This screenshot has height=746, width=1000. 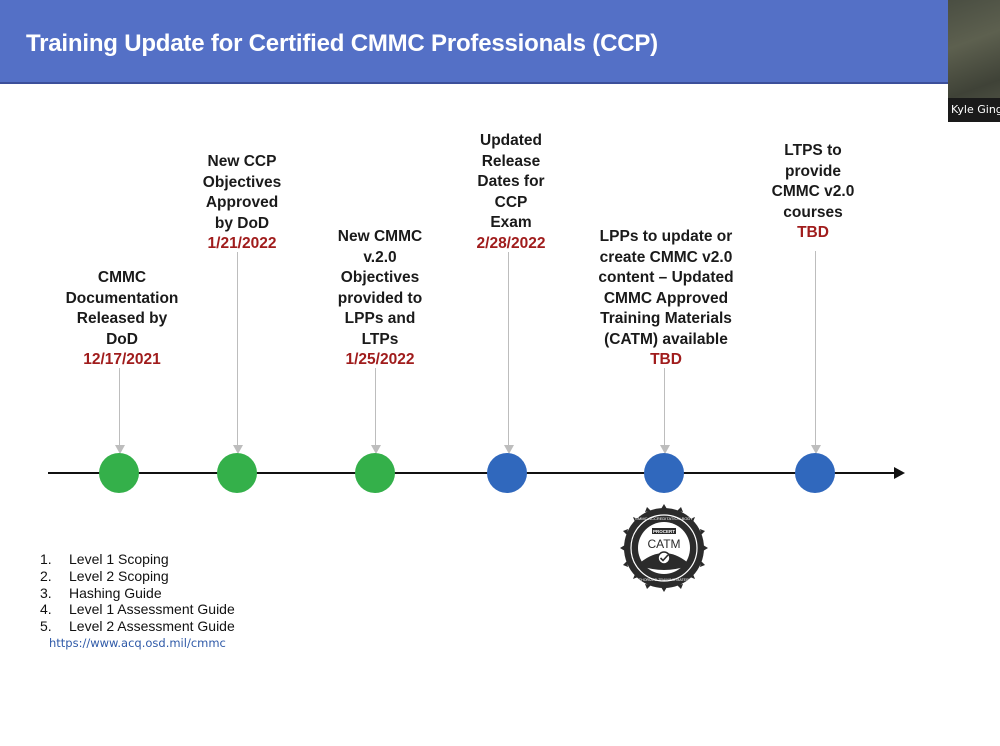 What do you see at coordinates (380, 318) in the screenshot?
I see `milestone-line: LPPs and` at bounding box center [380, 318].